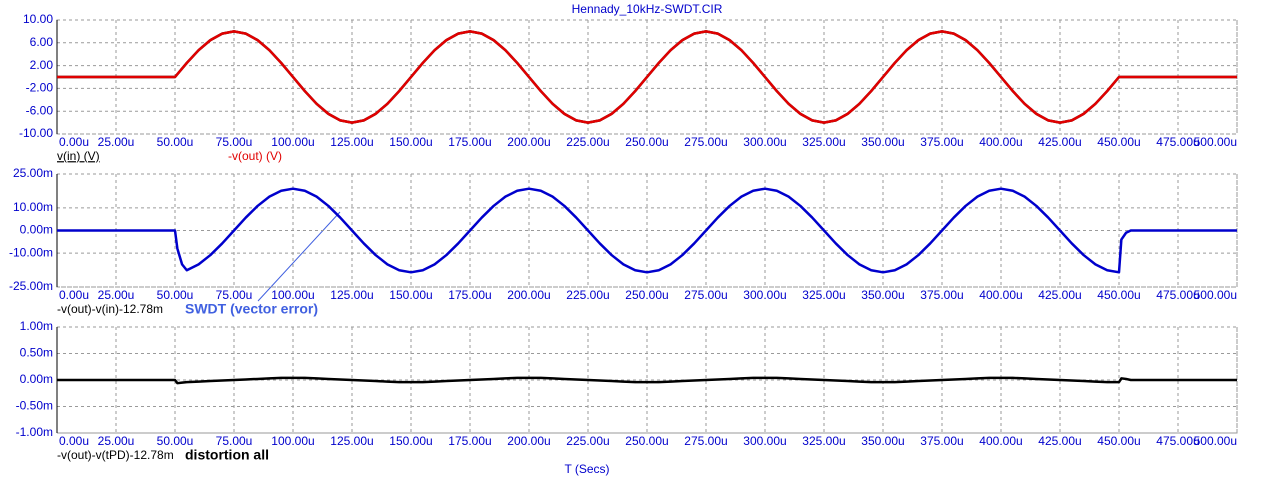 Image resolution: width=1262 pixels, height=483 pixels. Describe the element at coordinates (36, 133) in the screenshot. I see `y-tick-label: -10.00` at that location.